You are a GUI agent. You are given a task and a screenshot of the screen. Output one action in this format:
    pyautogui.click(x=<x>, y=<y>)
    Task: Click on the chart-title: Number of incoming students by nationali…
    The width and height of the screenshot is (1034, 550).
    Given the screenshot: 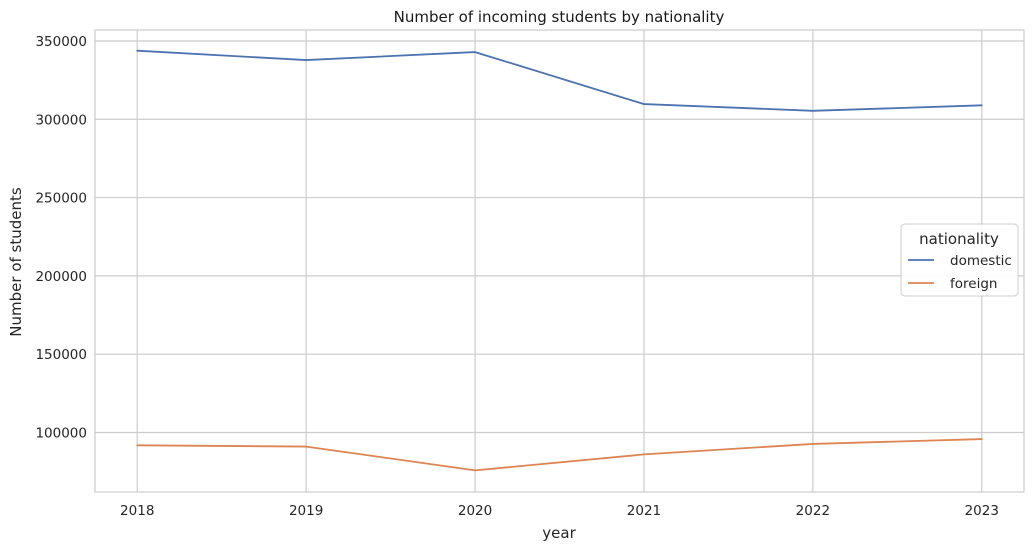 What is the action you would take?
    pyautogui.click(x=559, y=17)
    